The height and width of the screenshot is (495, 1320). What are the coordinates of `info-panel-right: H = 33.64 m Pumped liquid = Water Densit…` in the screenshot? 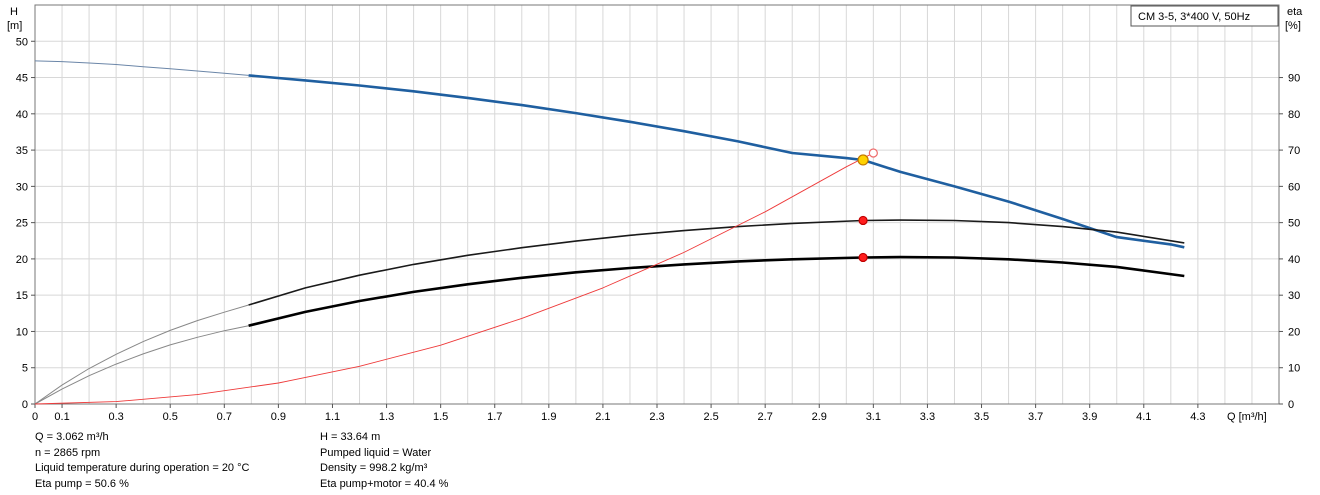 It's located at (384, 461).